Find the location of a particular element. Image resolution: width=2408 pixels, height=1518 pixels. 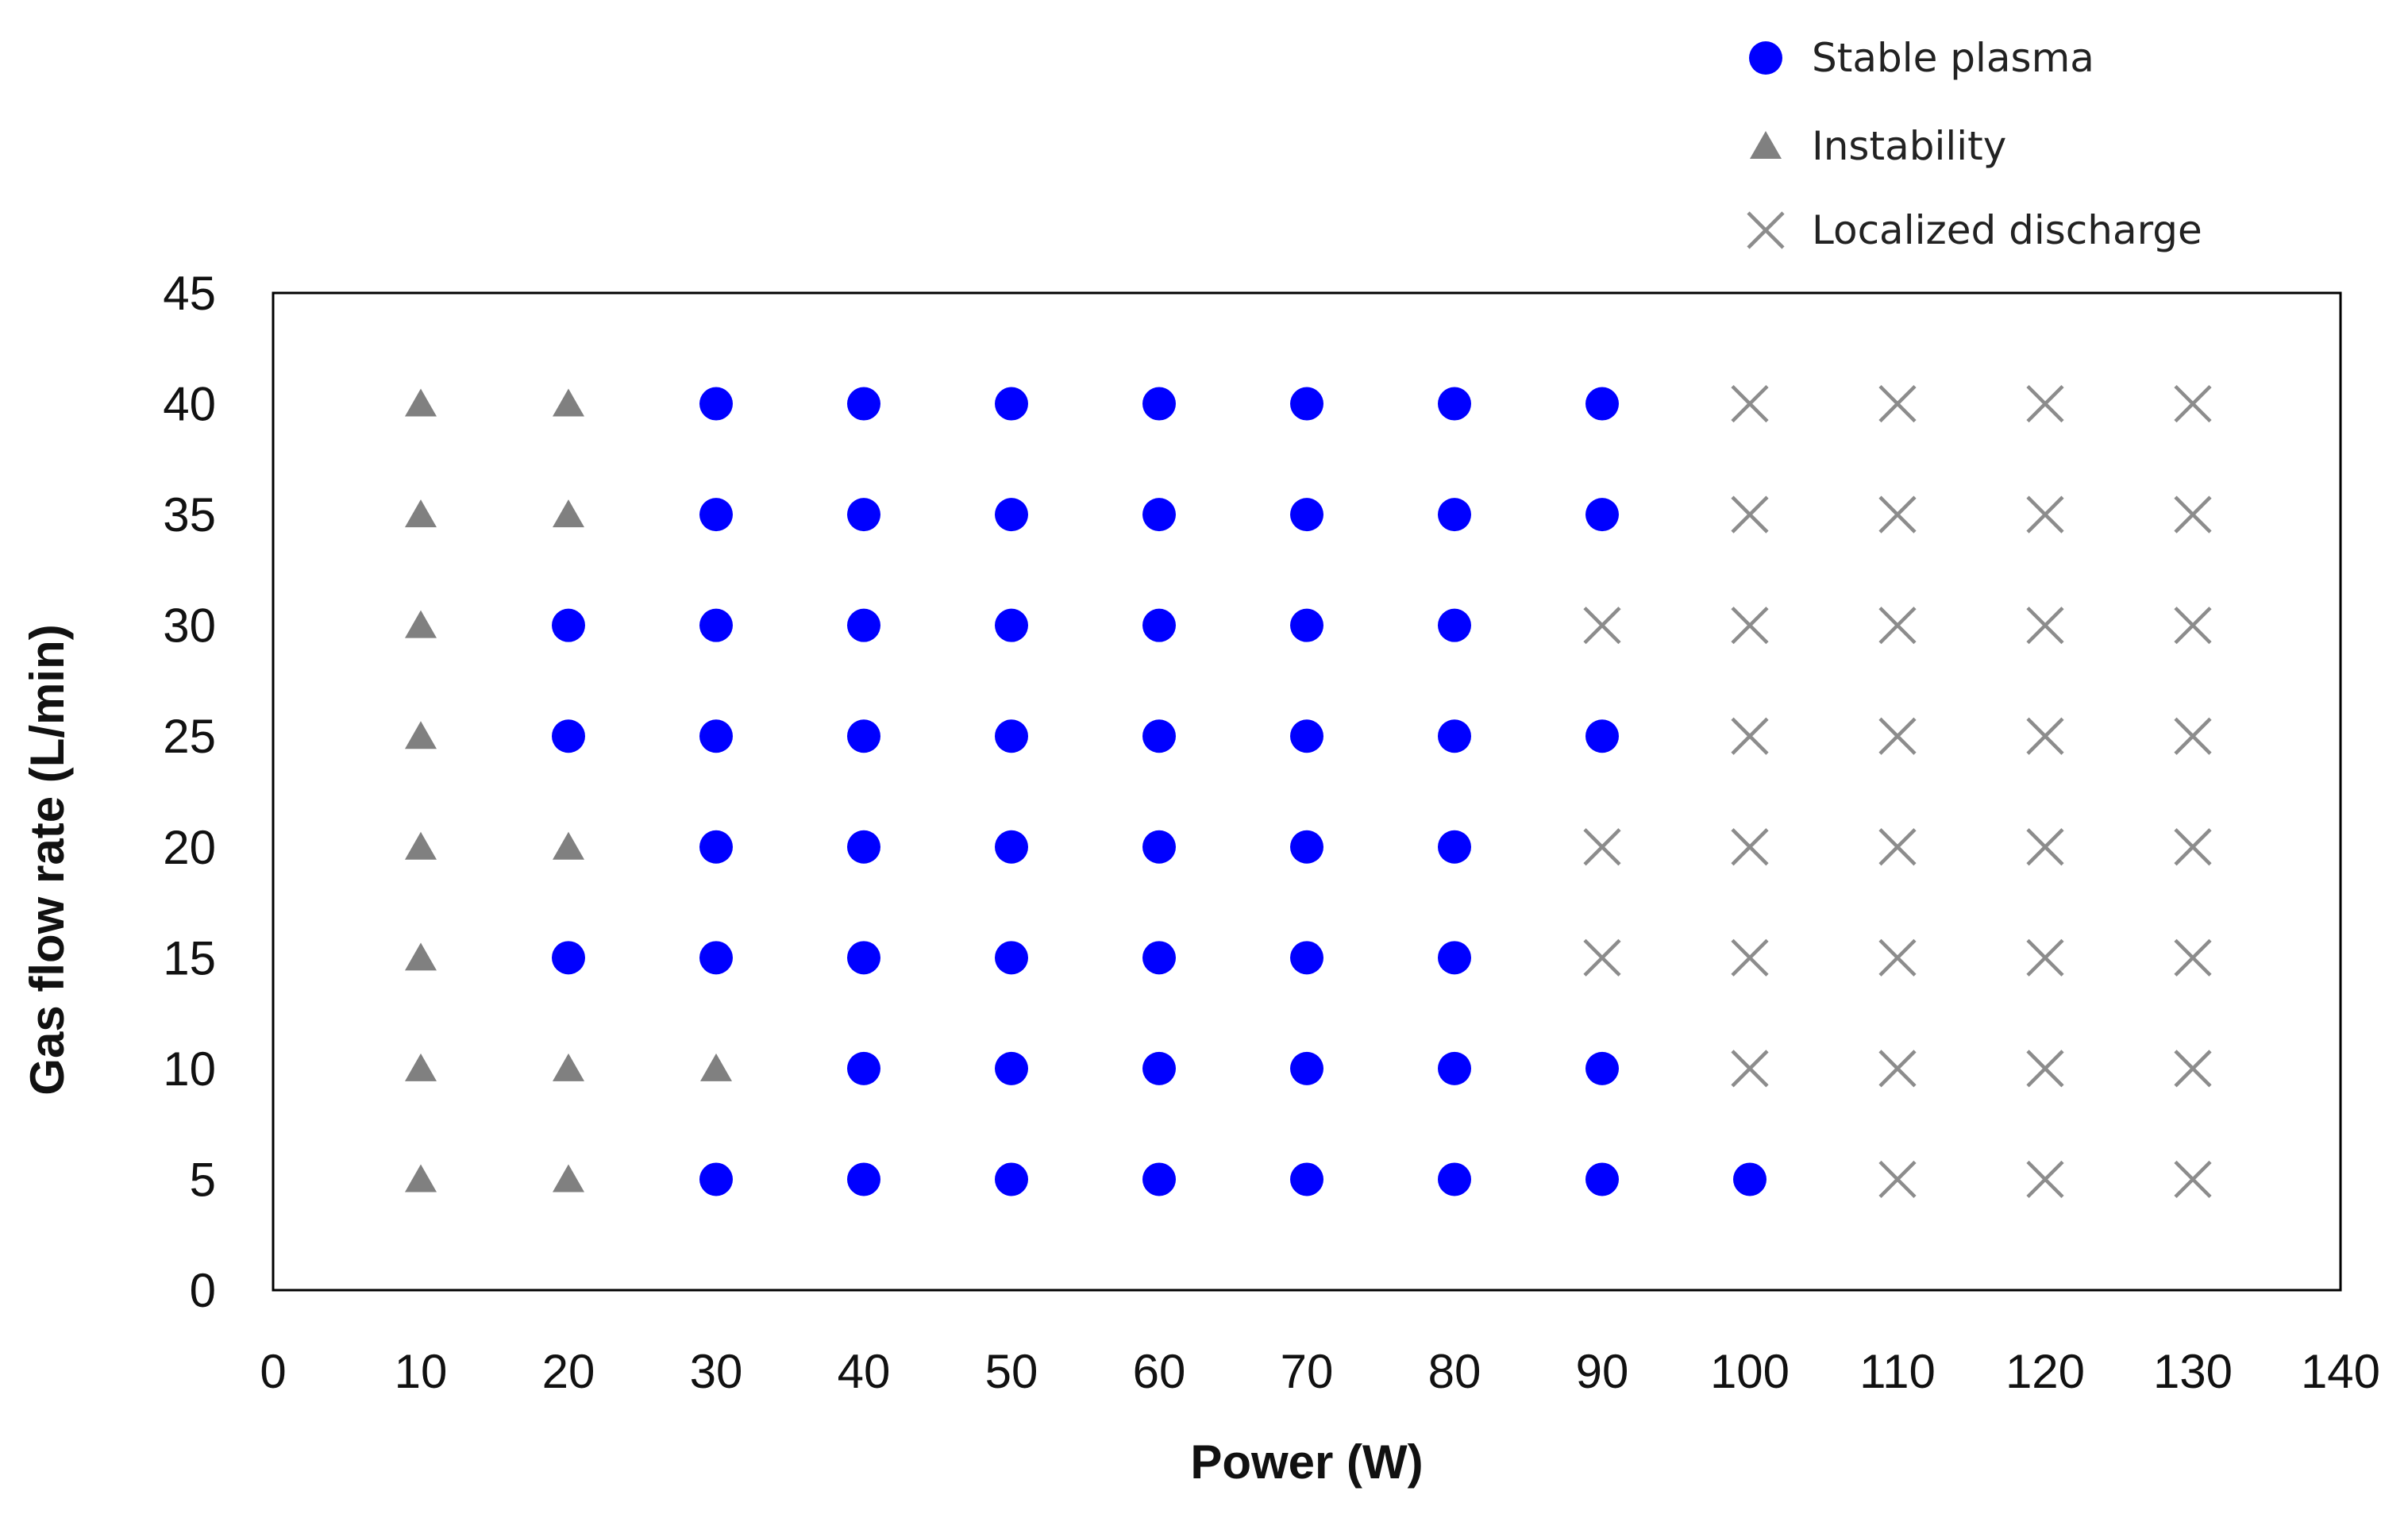

x-tick-label: 50 is located at coordinates (1012, 1371).